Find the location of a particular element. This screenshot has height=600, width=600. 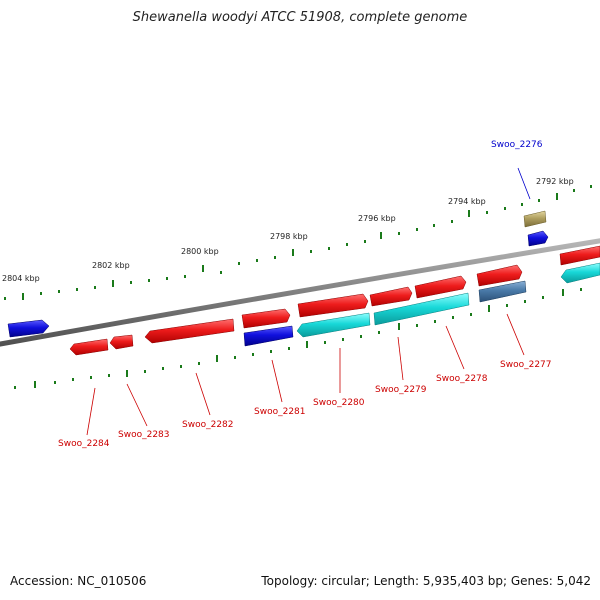

gene-label-swoo-2283: Swoo_2283 is located at coordinates (144, 435).